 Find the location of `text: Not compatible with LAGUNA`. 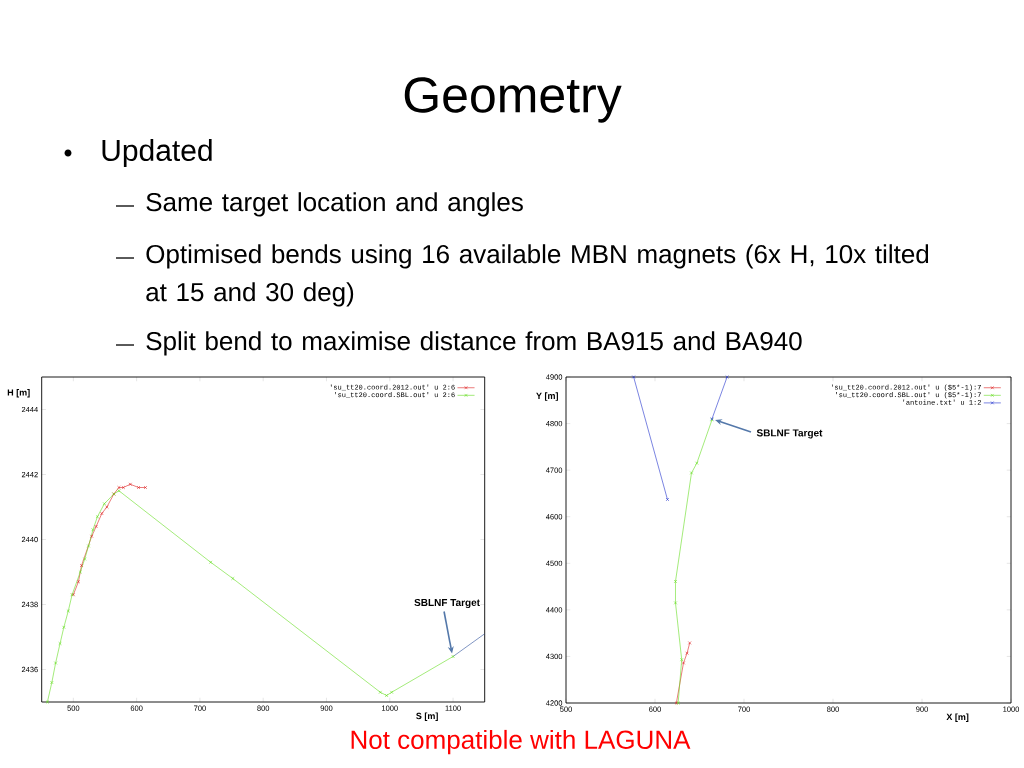

text: Not compatible with LAGUNA is located at coordinates (521, 742).